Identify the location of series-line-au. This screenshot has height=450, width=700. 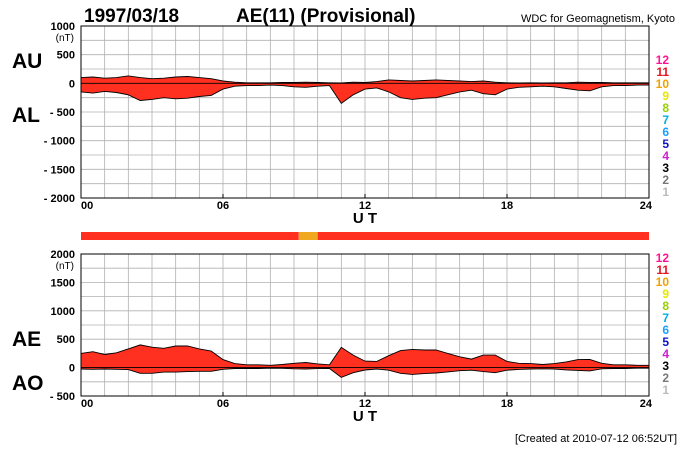
(364, 79).